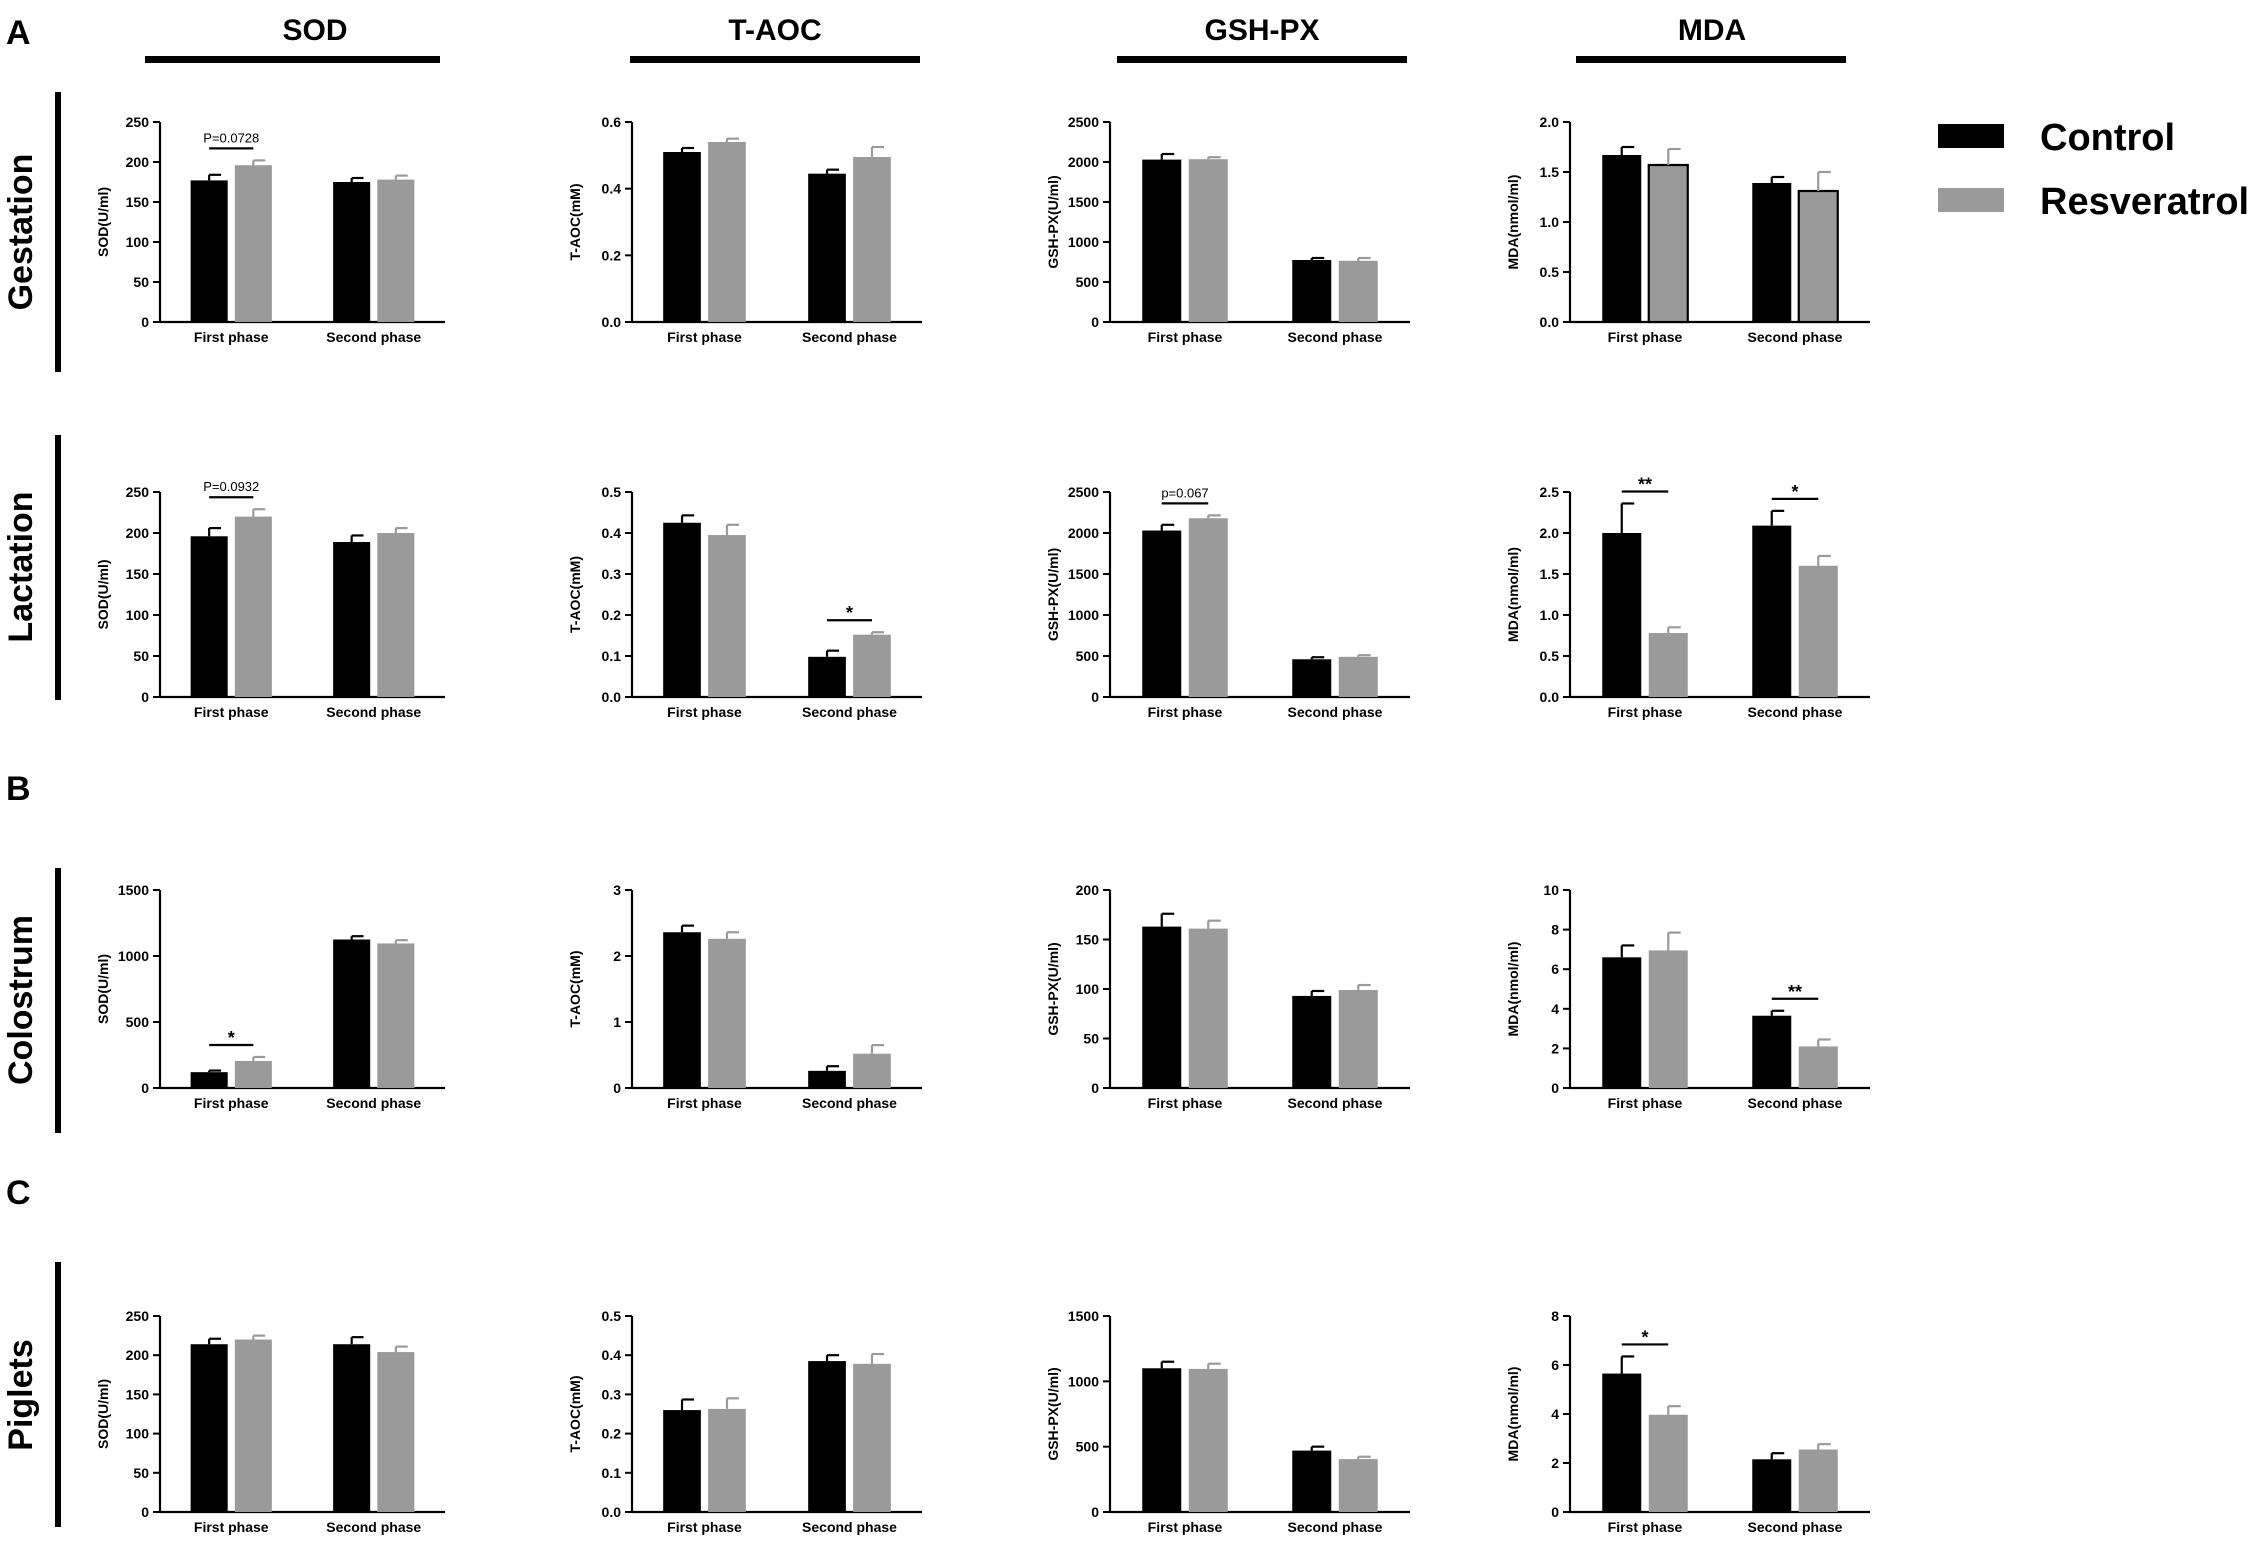 Image resolution: width=2268 pixels, height=1541 pixels. What do you see at coordinates (1712, 30) in the screenshot?
I see `column-header-mda: MDA` at bounding box center [1712, 30].